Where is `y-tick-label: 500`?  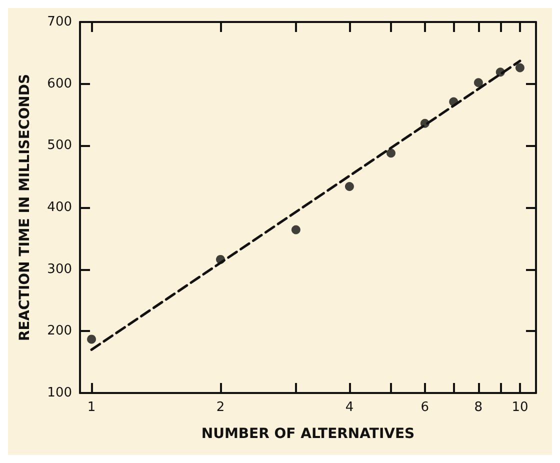
y-tick-label: 500 is located at coordinates (59, 146).